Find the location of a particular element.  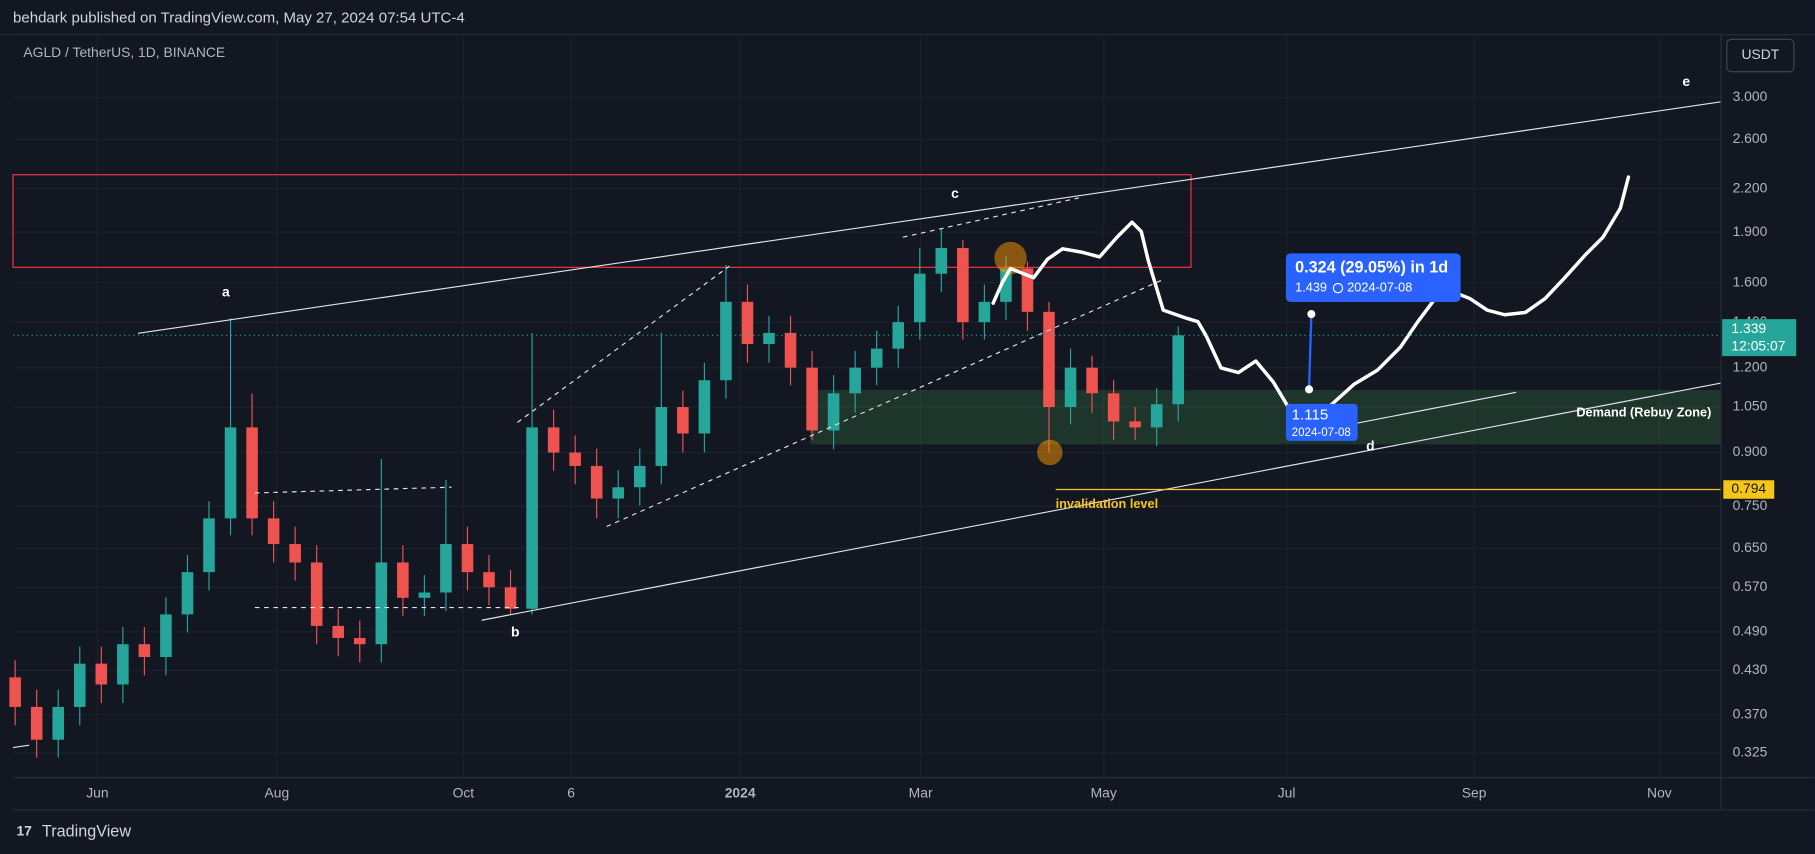

y-tick-label: 1.600 is located at coordinates (1750, 281).